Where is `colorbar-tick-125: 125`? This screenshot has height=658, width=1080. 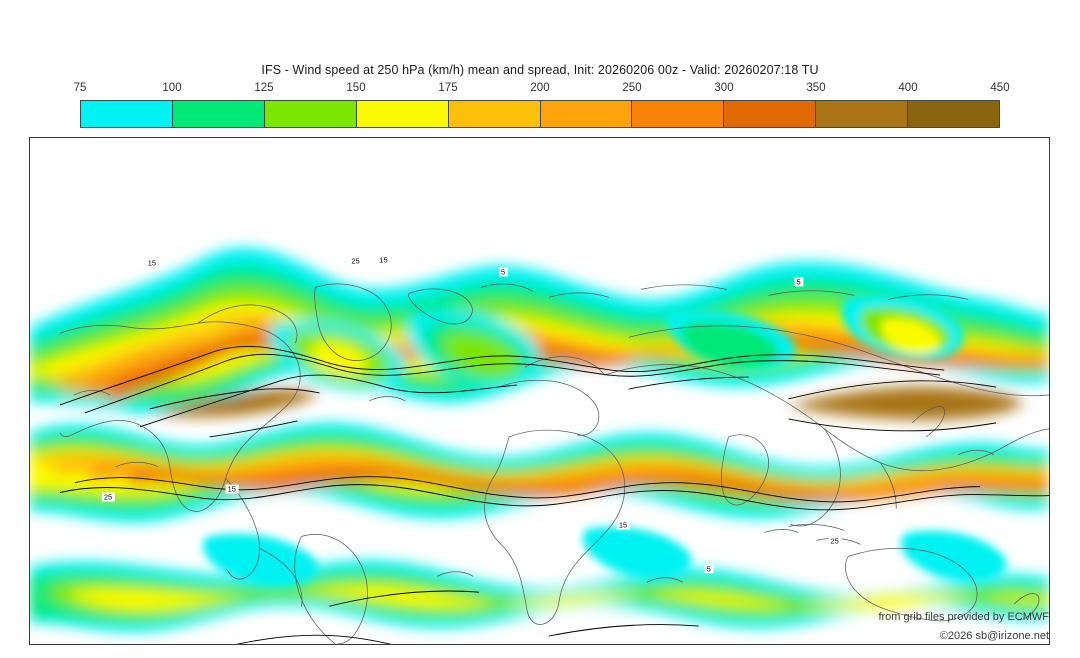
colorbar-tick-125: 125 is located at coordinates (264, 88).